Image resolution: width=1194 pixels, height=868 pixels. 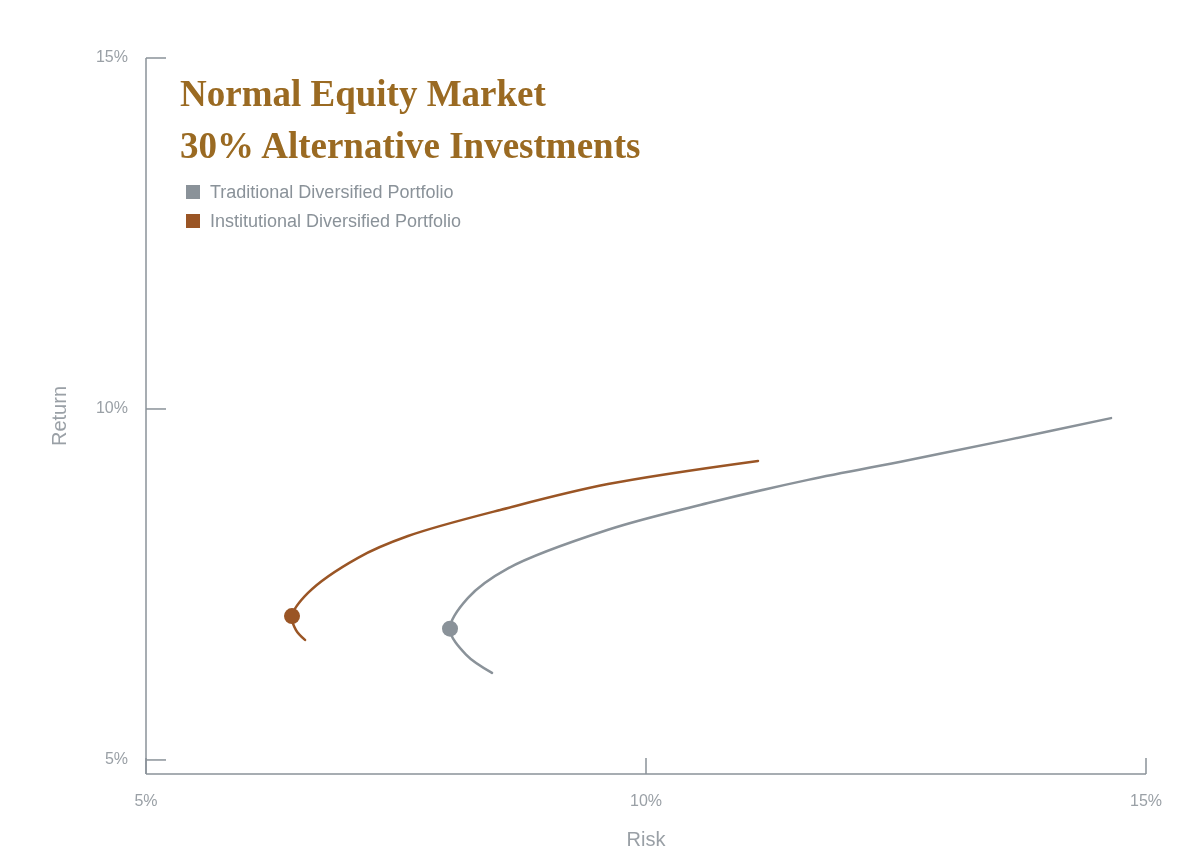 What do you see at coordinates (646, 800) in the screenshot?
I see `x-tick-label: 10%` at bounding box center [646, 800].